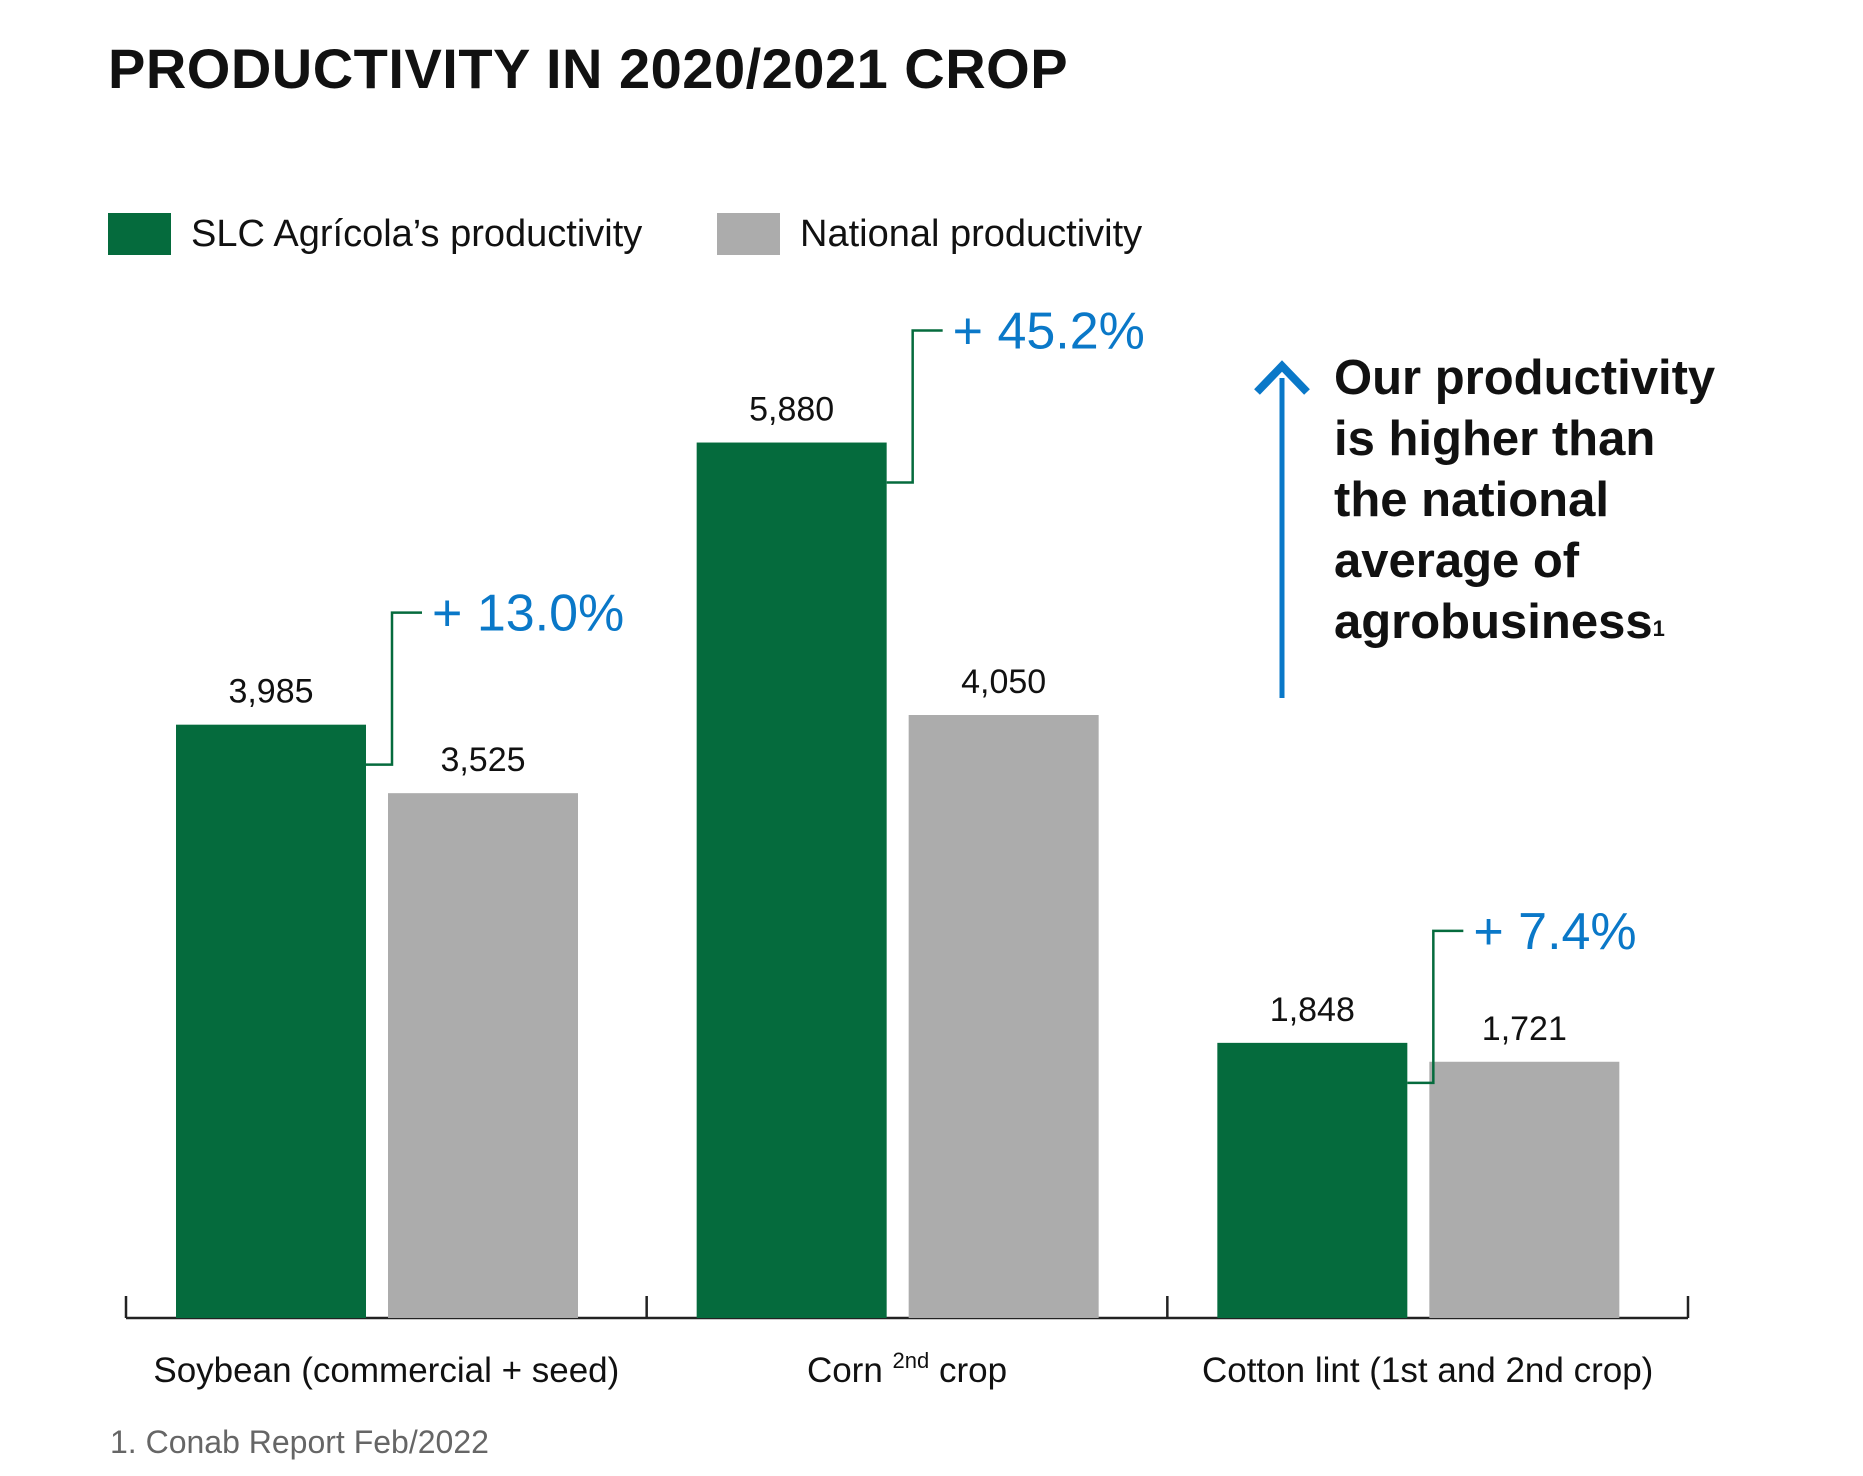 Image resolution: width=1863 pixels, height=1476 pixels. Describe the element at coordinates (299, 1442) in the screenshot. I see `footnote: 1. Conab Report Feb/2022` at that location.